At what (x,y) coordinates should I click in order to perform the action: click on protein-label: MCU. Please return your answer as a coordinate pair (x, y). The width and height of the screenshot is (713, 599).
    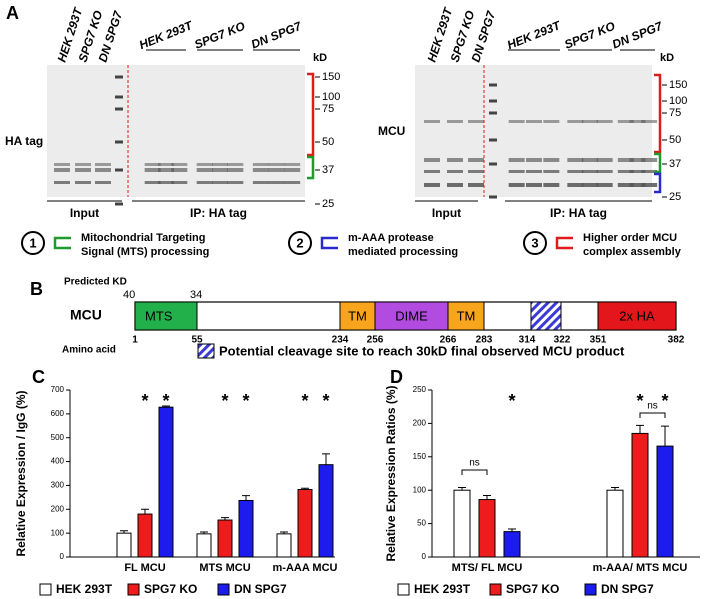
    Looking at the image, I should click on (86, 315).